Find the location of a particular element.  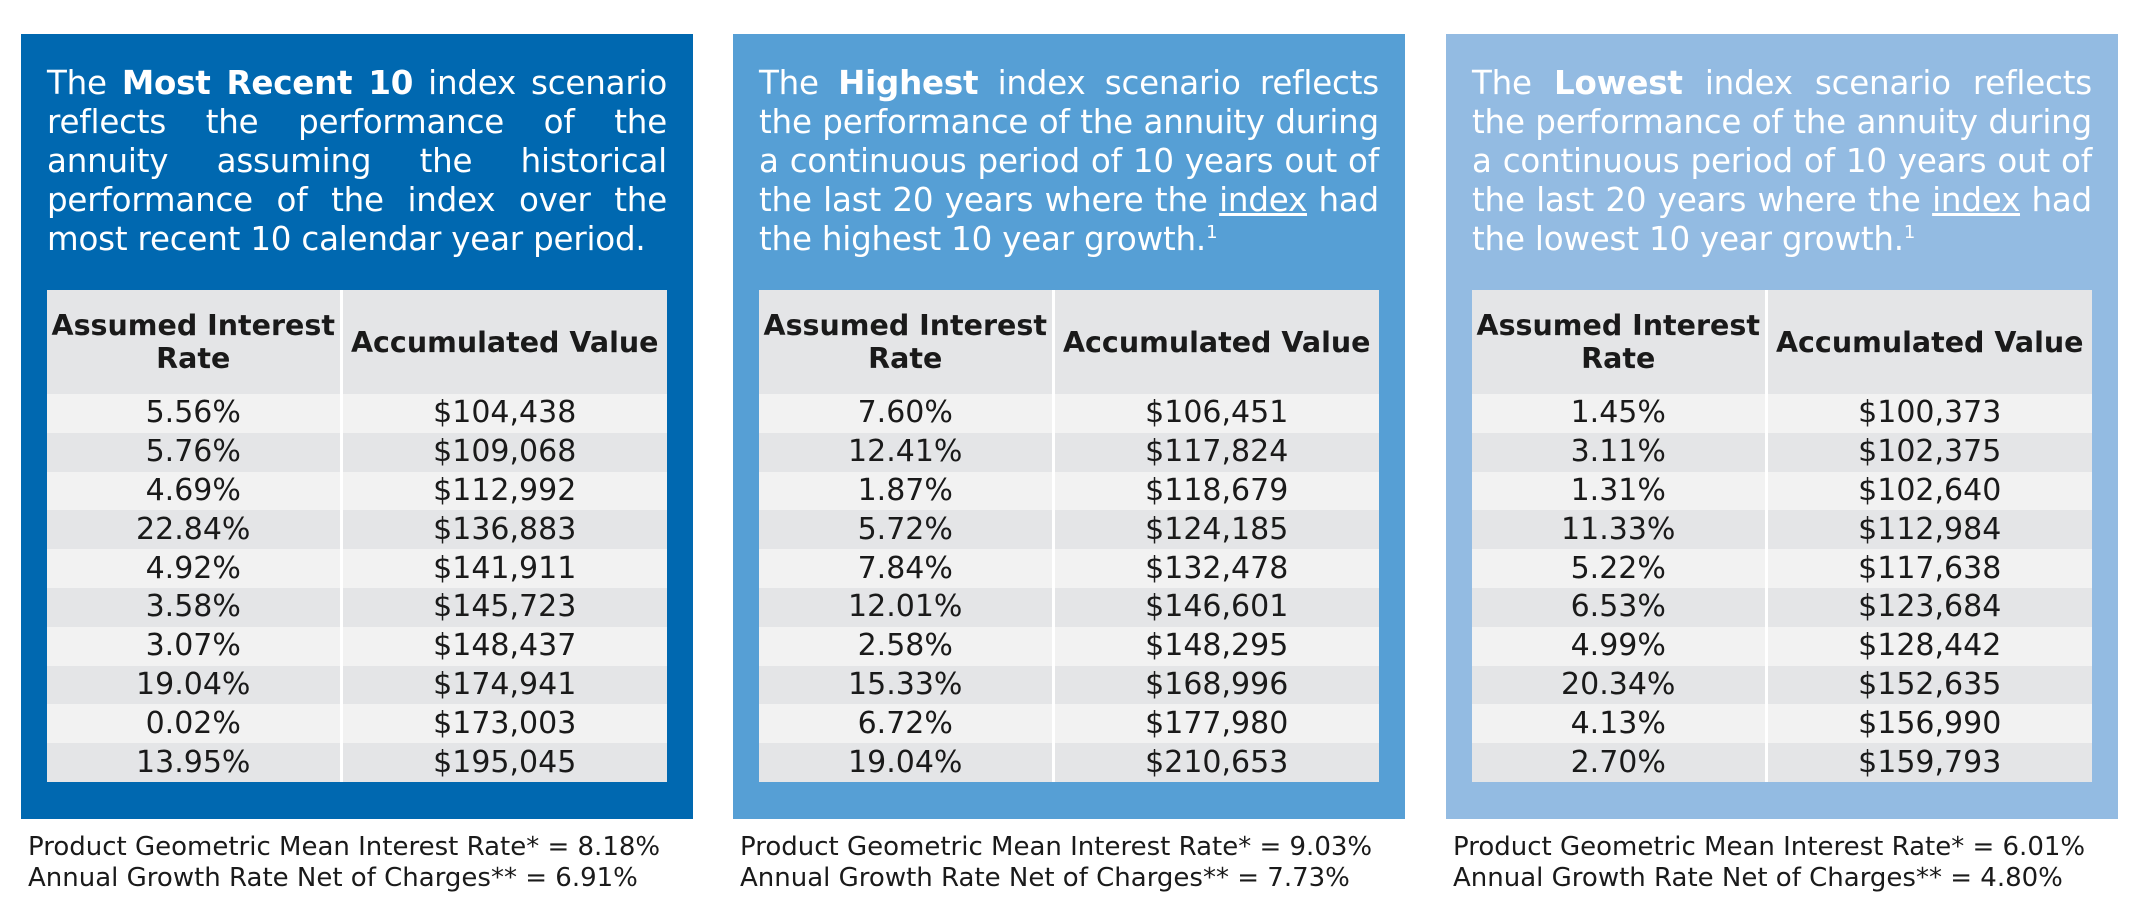

table-row: 6.72% $177,980 is located at coordinates (1069, 724).